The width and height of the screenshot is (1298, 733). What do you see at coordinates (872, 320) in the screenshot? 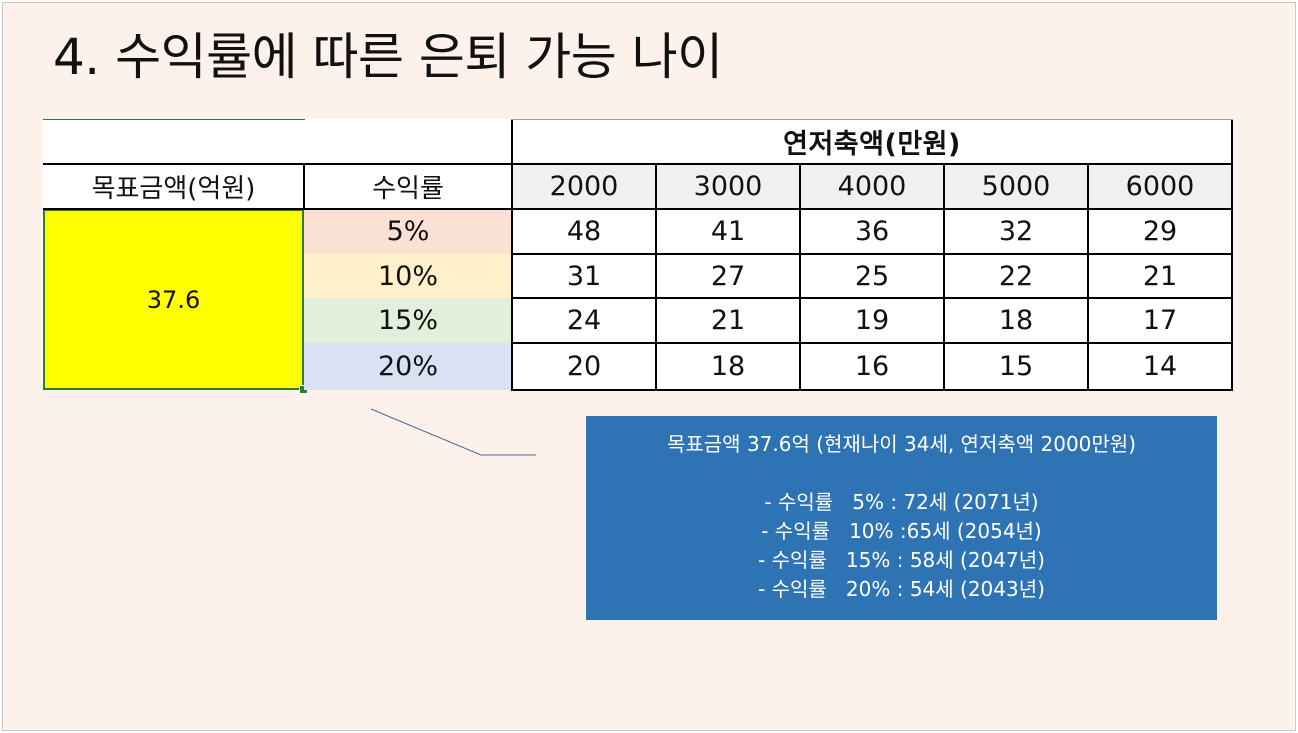
I see `age-cell: 19` at bounding box center [872, 320].